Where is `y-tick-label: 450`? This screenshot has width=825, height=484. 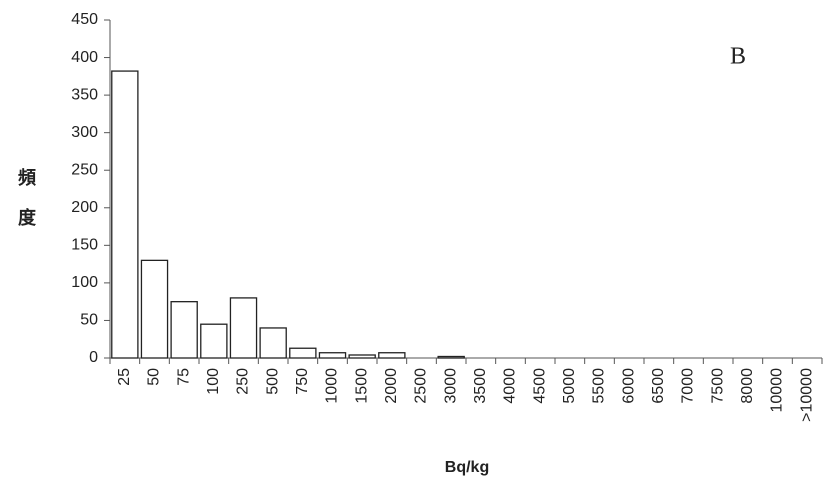 y-tick-label: 450 is located at coordinates (84, 19).